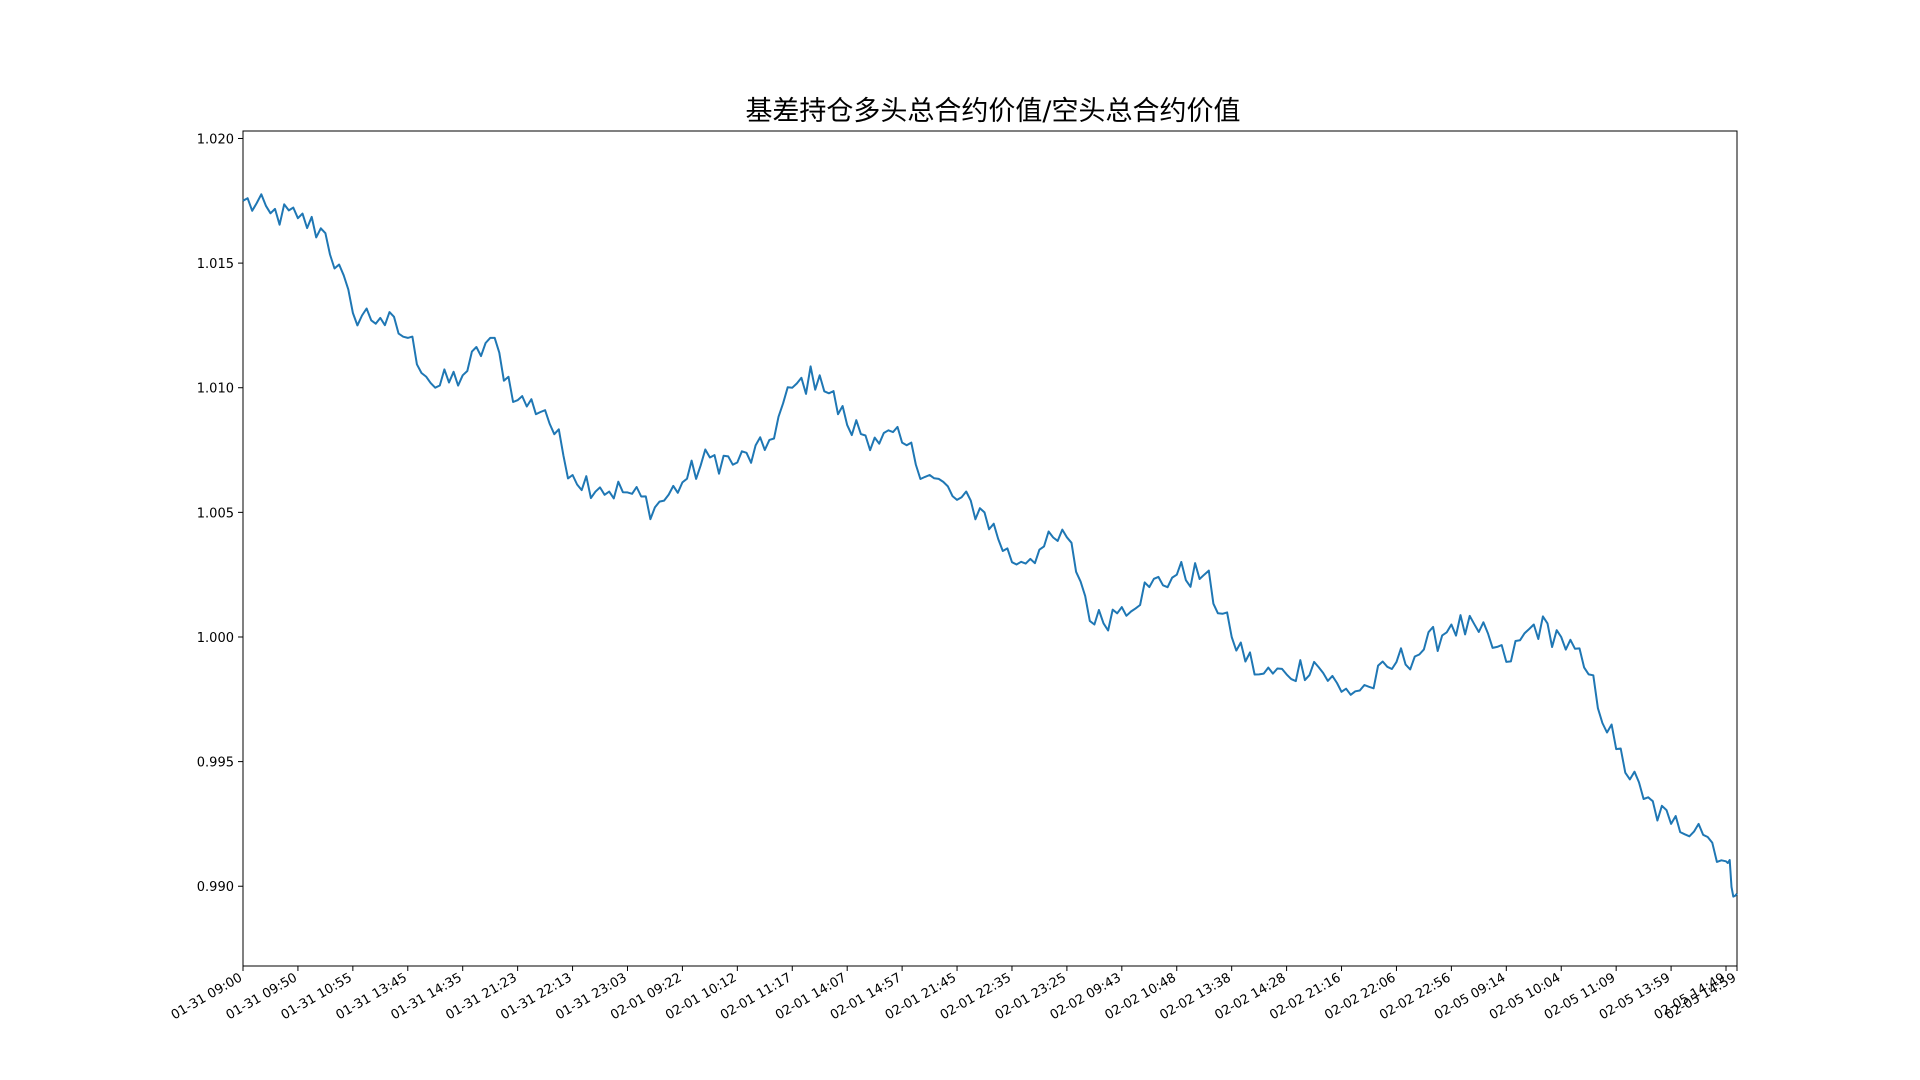 This screenshot has height=1080, width=1920. What do you see at coordinates (215, 763) in the screenshot?
I see `y-tick-label: 0.995` at bounding box center [215, 763].